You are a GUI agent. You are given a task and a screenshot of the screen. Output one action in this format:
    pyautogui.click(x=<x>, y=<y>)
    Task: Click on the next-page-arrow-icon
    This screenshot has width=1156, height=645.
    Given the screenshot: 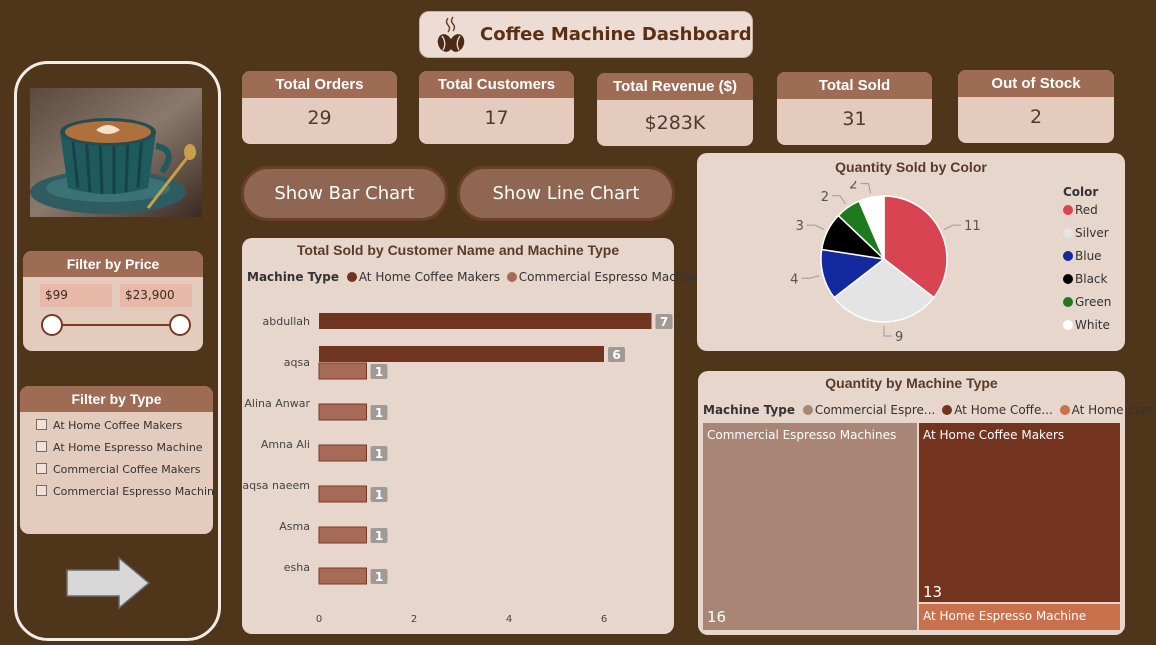 What is the action you would take?
    pyautogui.click(x=108, y=583)
    